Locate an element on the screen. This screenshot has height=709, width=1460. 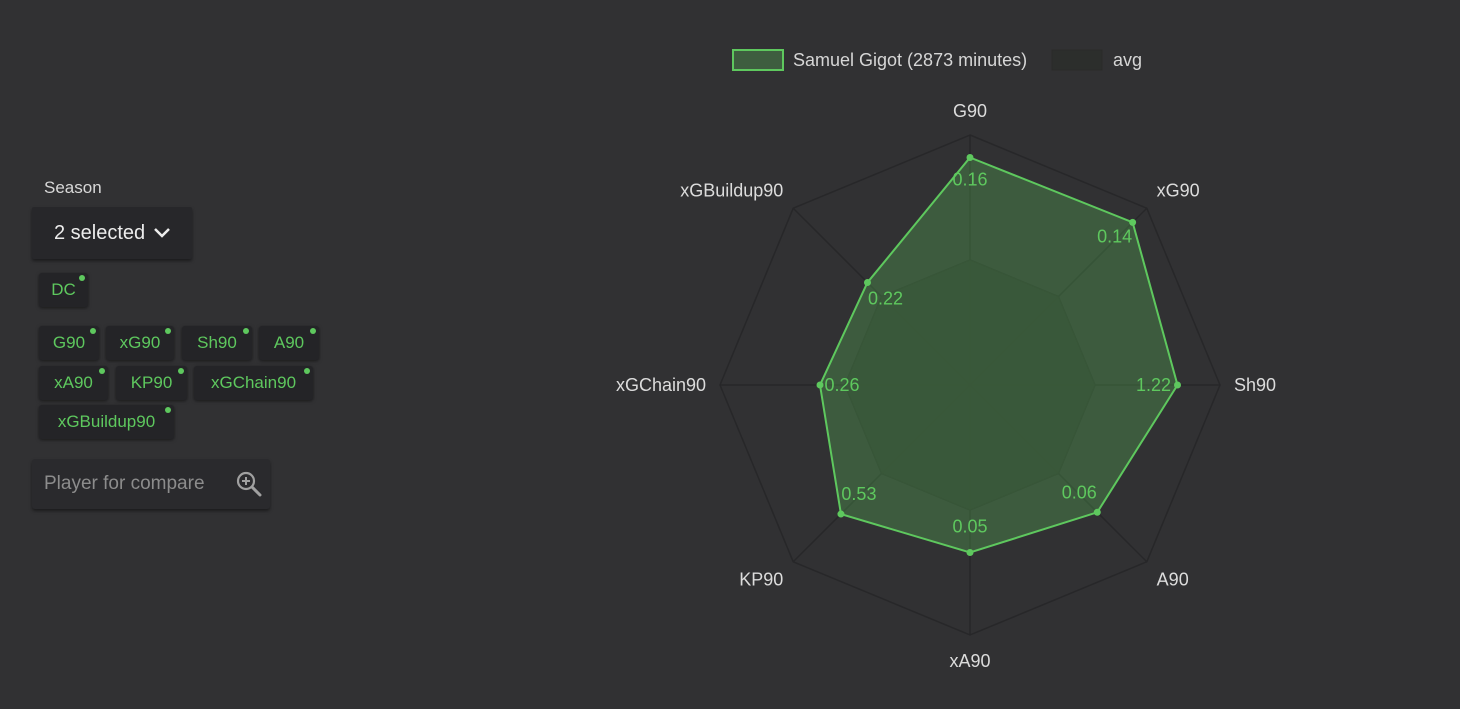
chip-metric-a90: A90 is located at coordinates (289, 343).